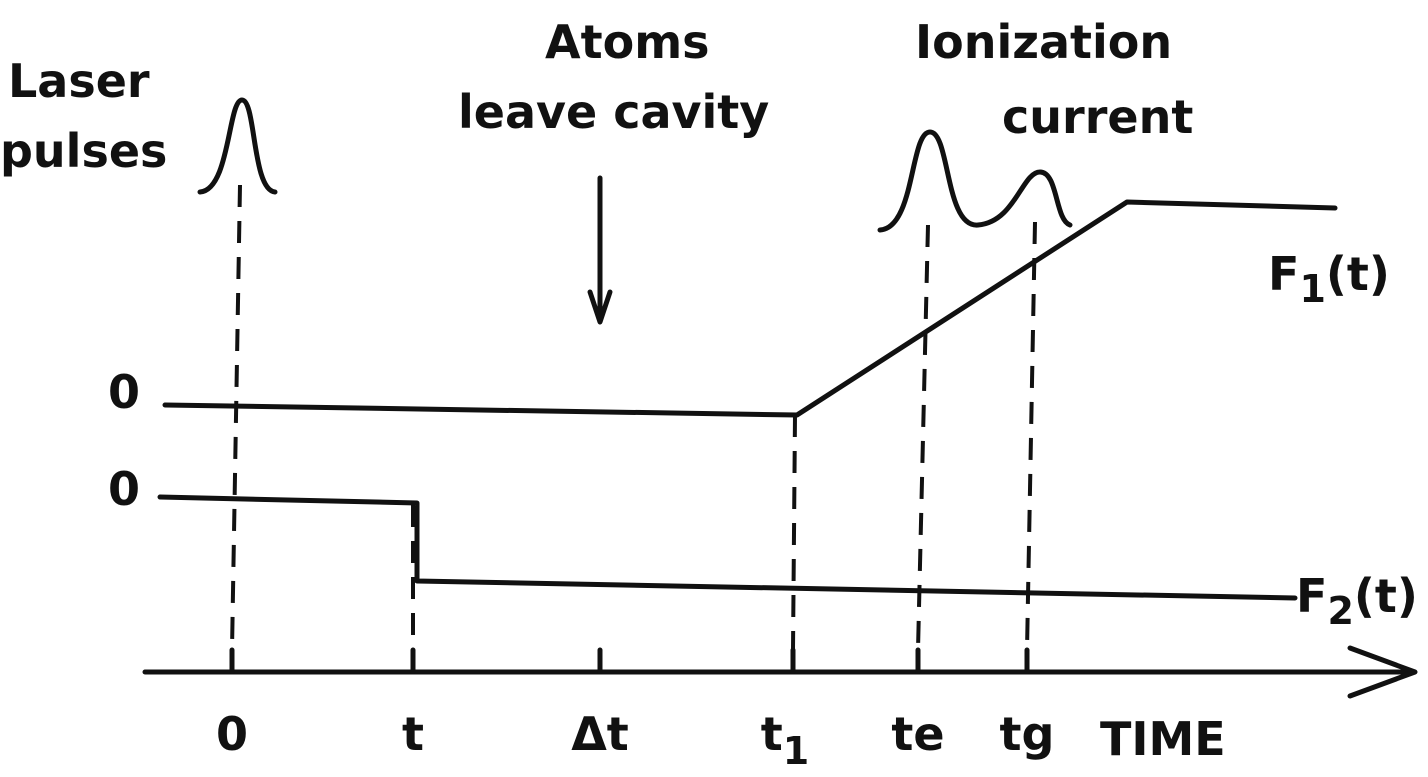  Describe the element at coordinates (1043, 42) in the screenshot. I see `ionization-label: Ionization` at that location.